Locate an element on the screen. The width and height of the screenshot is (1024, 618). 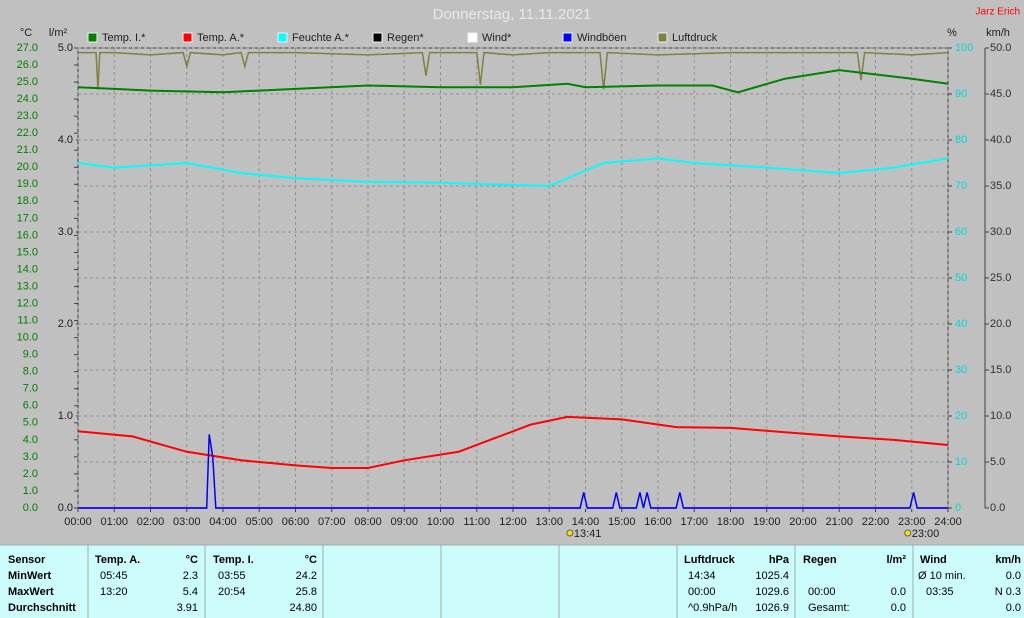
legend-label: Temp. A.* is located at coordinates (221, 38).